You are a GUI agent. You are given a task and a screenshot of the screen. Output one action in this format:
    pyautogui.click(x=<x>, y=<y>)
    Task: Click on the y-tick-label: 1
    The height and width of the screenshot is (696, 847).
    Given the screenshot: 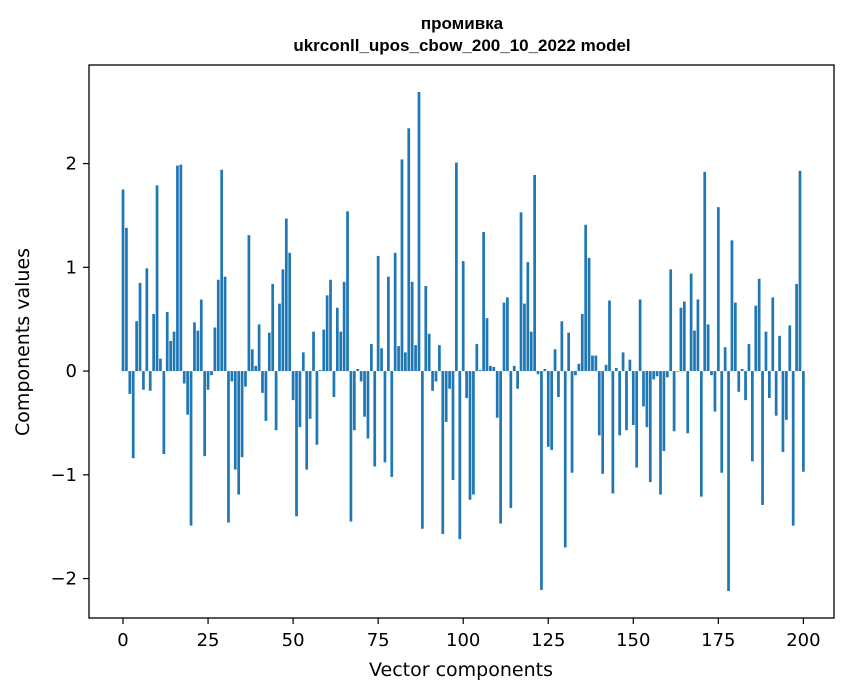 What is the action you would take?
    pyautogui.click(x=71, y=267)
    